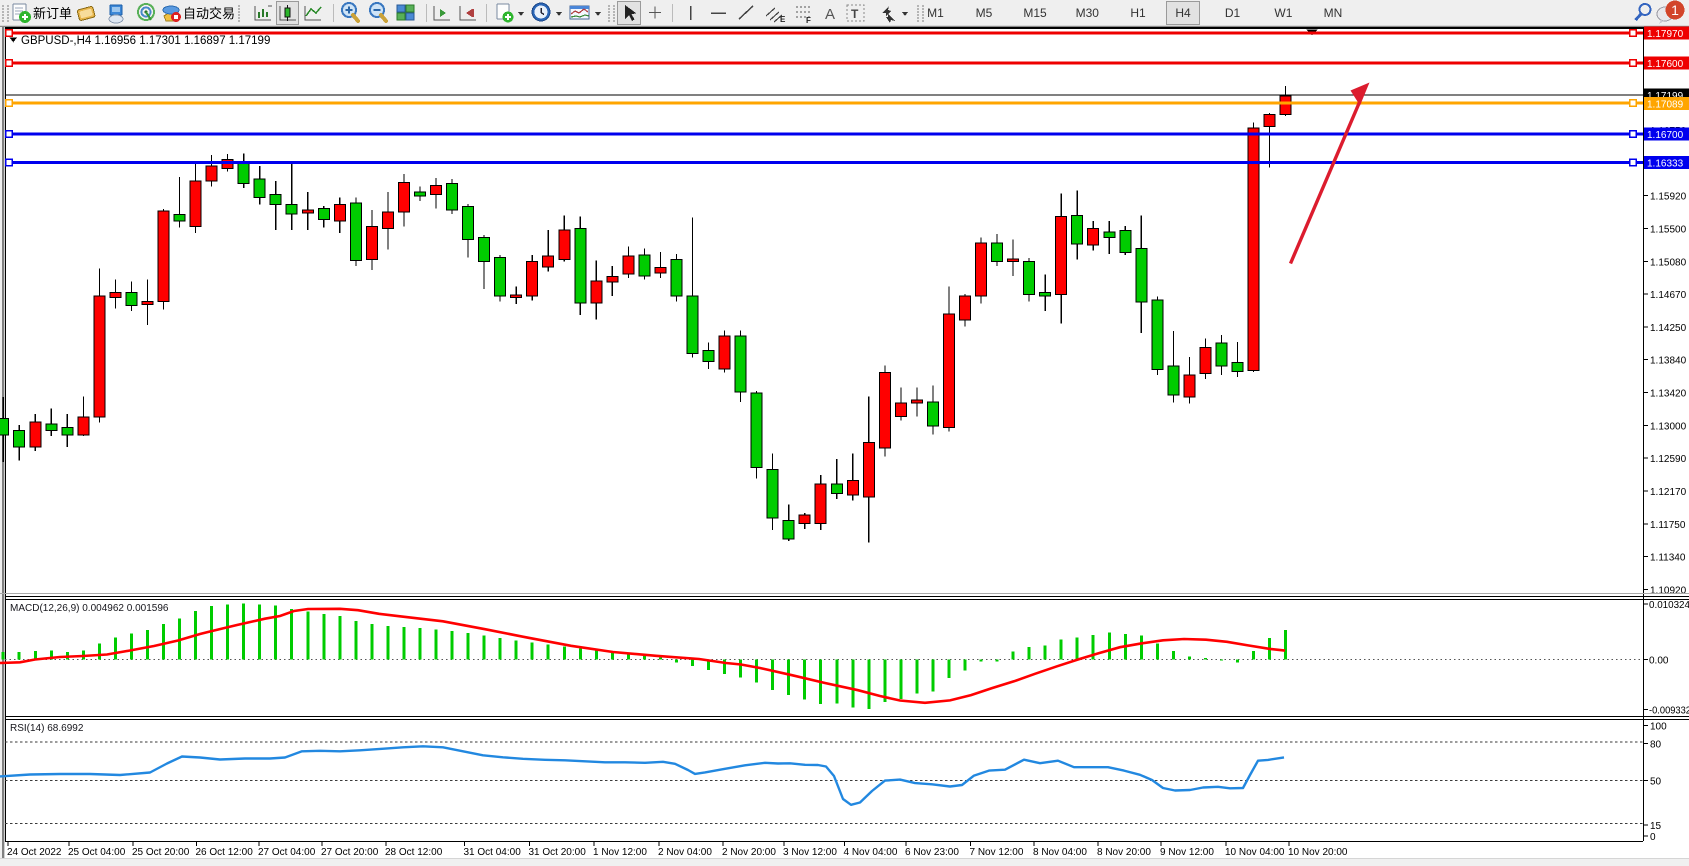  Describe the element at coordinates (808, 20) in the screenshot. I see `svg-text: F` at that location.